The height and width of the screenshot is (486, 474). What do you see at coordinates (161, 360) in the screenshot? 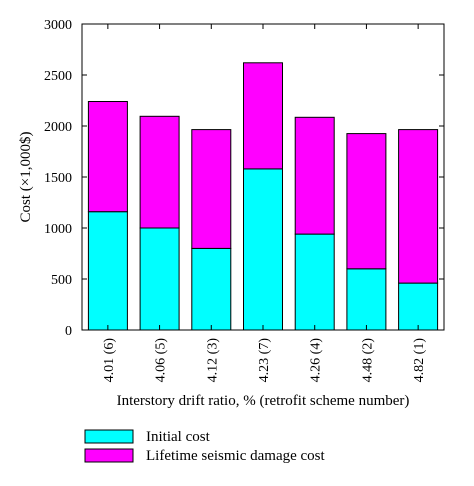
I see `x-tick-label: 4.06 (5)` at bounding box center [161, 360].